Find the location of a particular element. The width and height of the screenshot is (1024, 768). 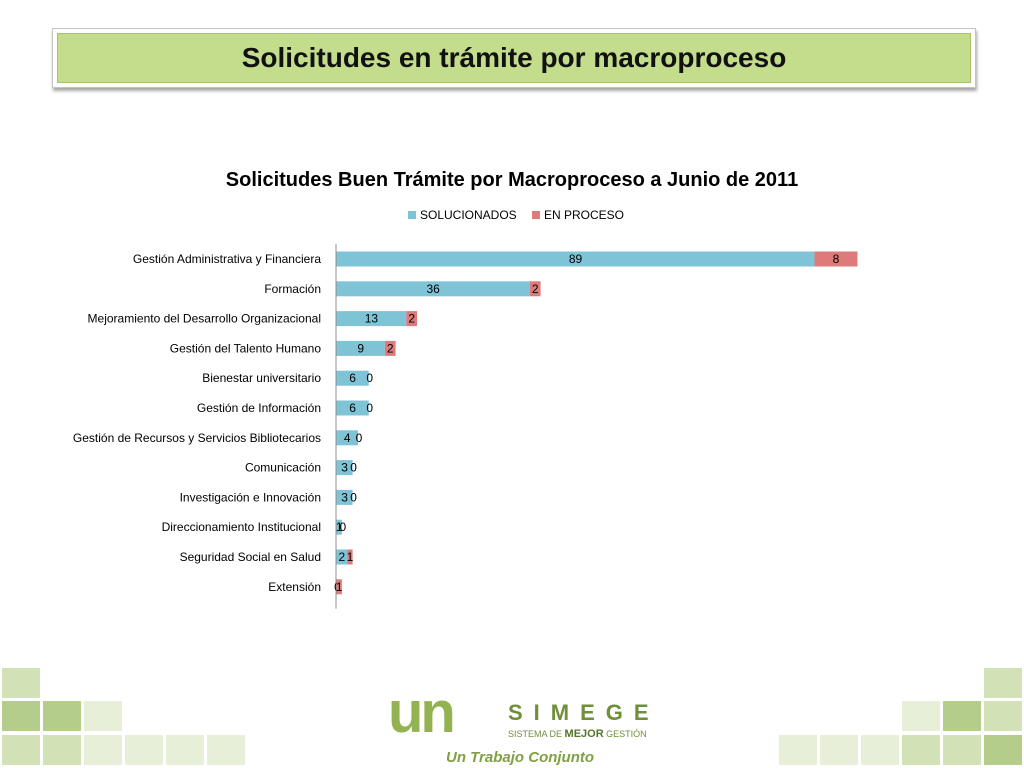

category-label: Gestión del Talento Humano is located at coordinates (246, 348).